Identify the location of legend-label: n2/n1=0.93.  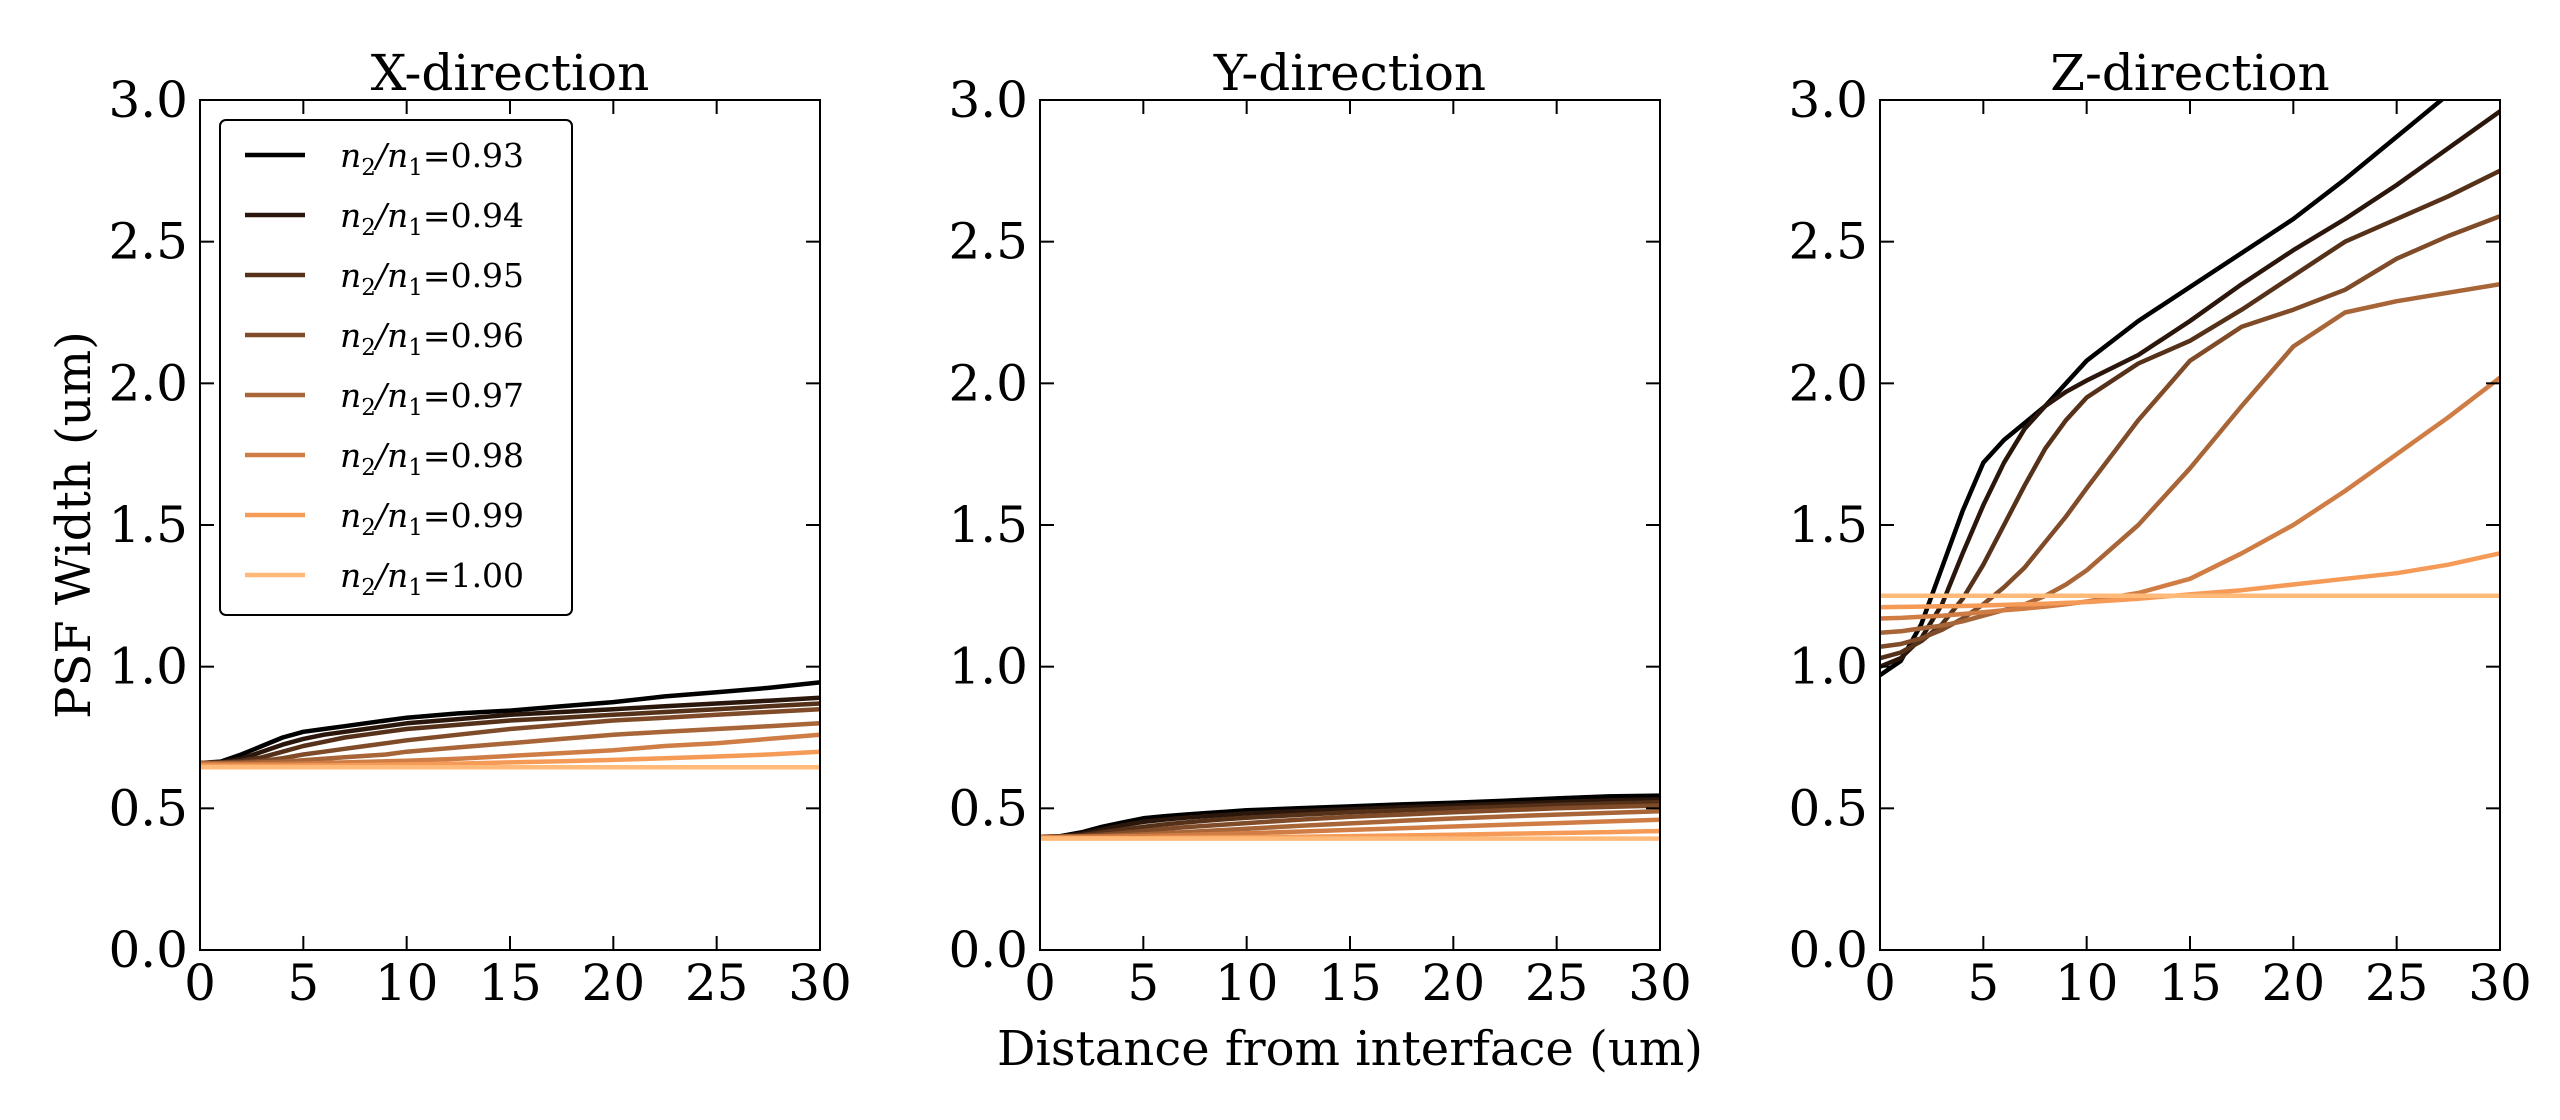
(432, 158).